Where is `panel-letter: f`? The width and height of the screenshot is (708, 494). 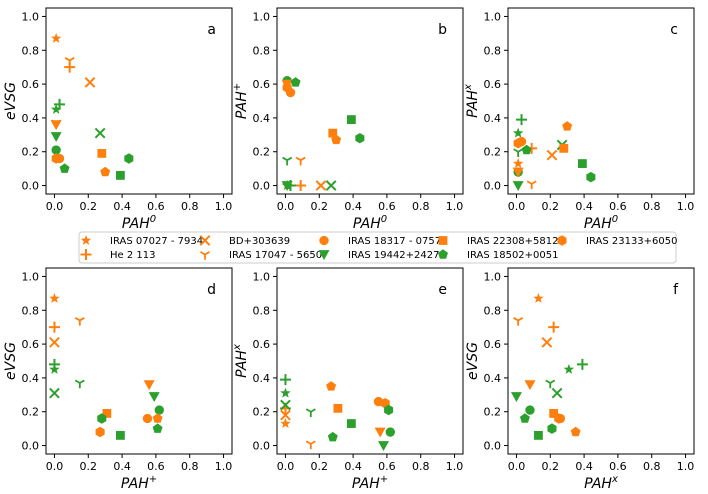
panel-letter: f is located at coordinates (676, 290).